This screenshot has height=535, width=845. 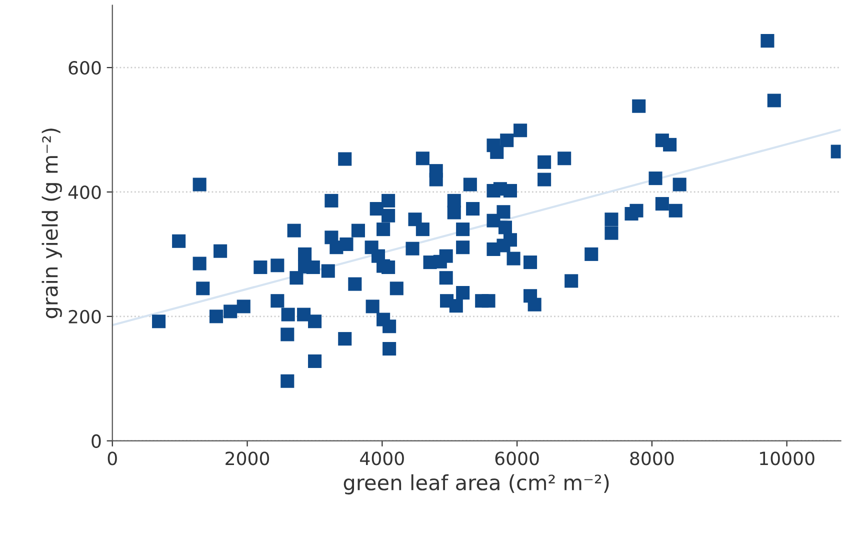 I want to click on y-tick-label: 200, so click(x=84, y=317).